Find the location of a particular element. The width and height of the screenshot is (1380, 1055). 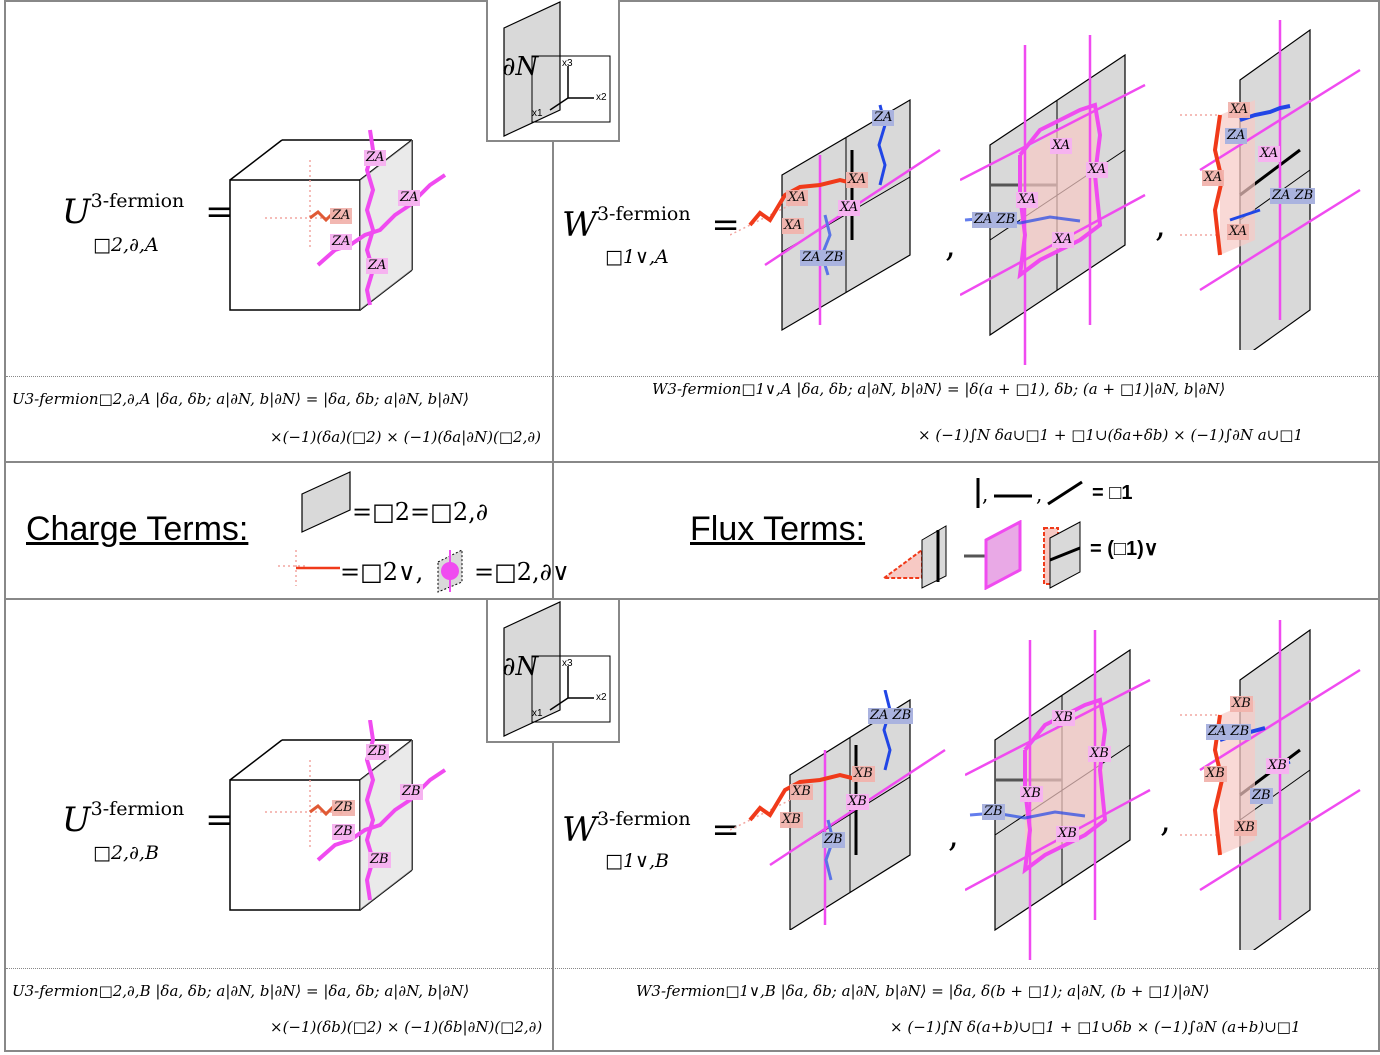

top-w3-label-6: XA is located at coordinates (1238, 232).